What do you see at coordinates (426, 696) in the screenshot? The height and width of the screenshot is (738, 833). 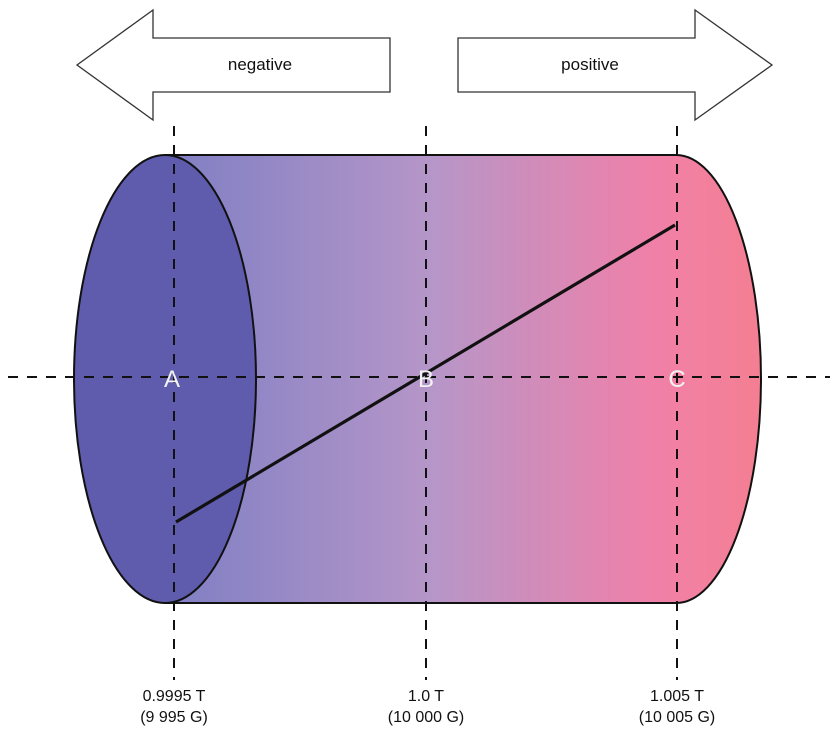 I see `field-label-b-tesla: 1.0 T` at bounding box center [426, 696].